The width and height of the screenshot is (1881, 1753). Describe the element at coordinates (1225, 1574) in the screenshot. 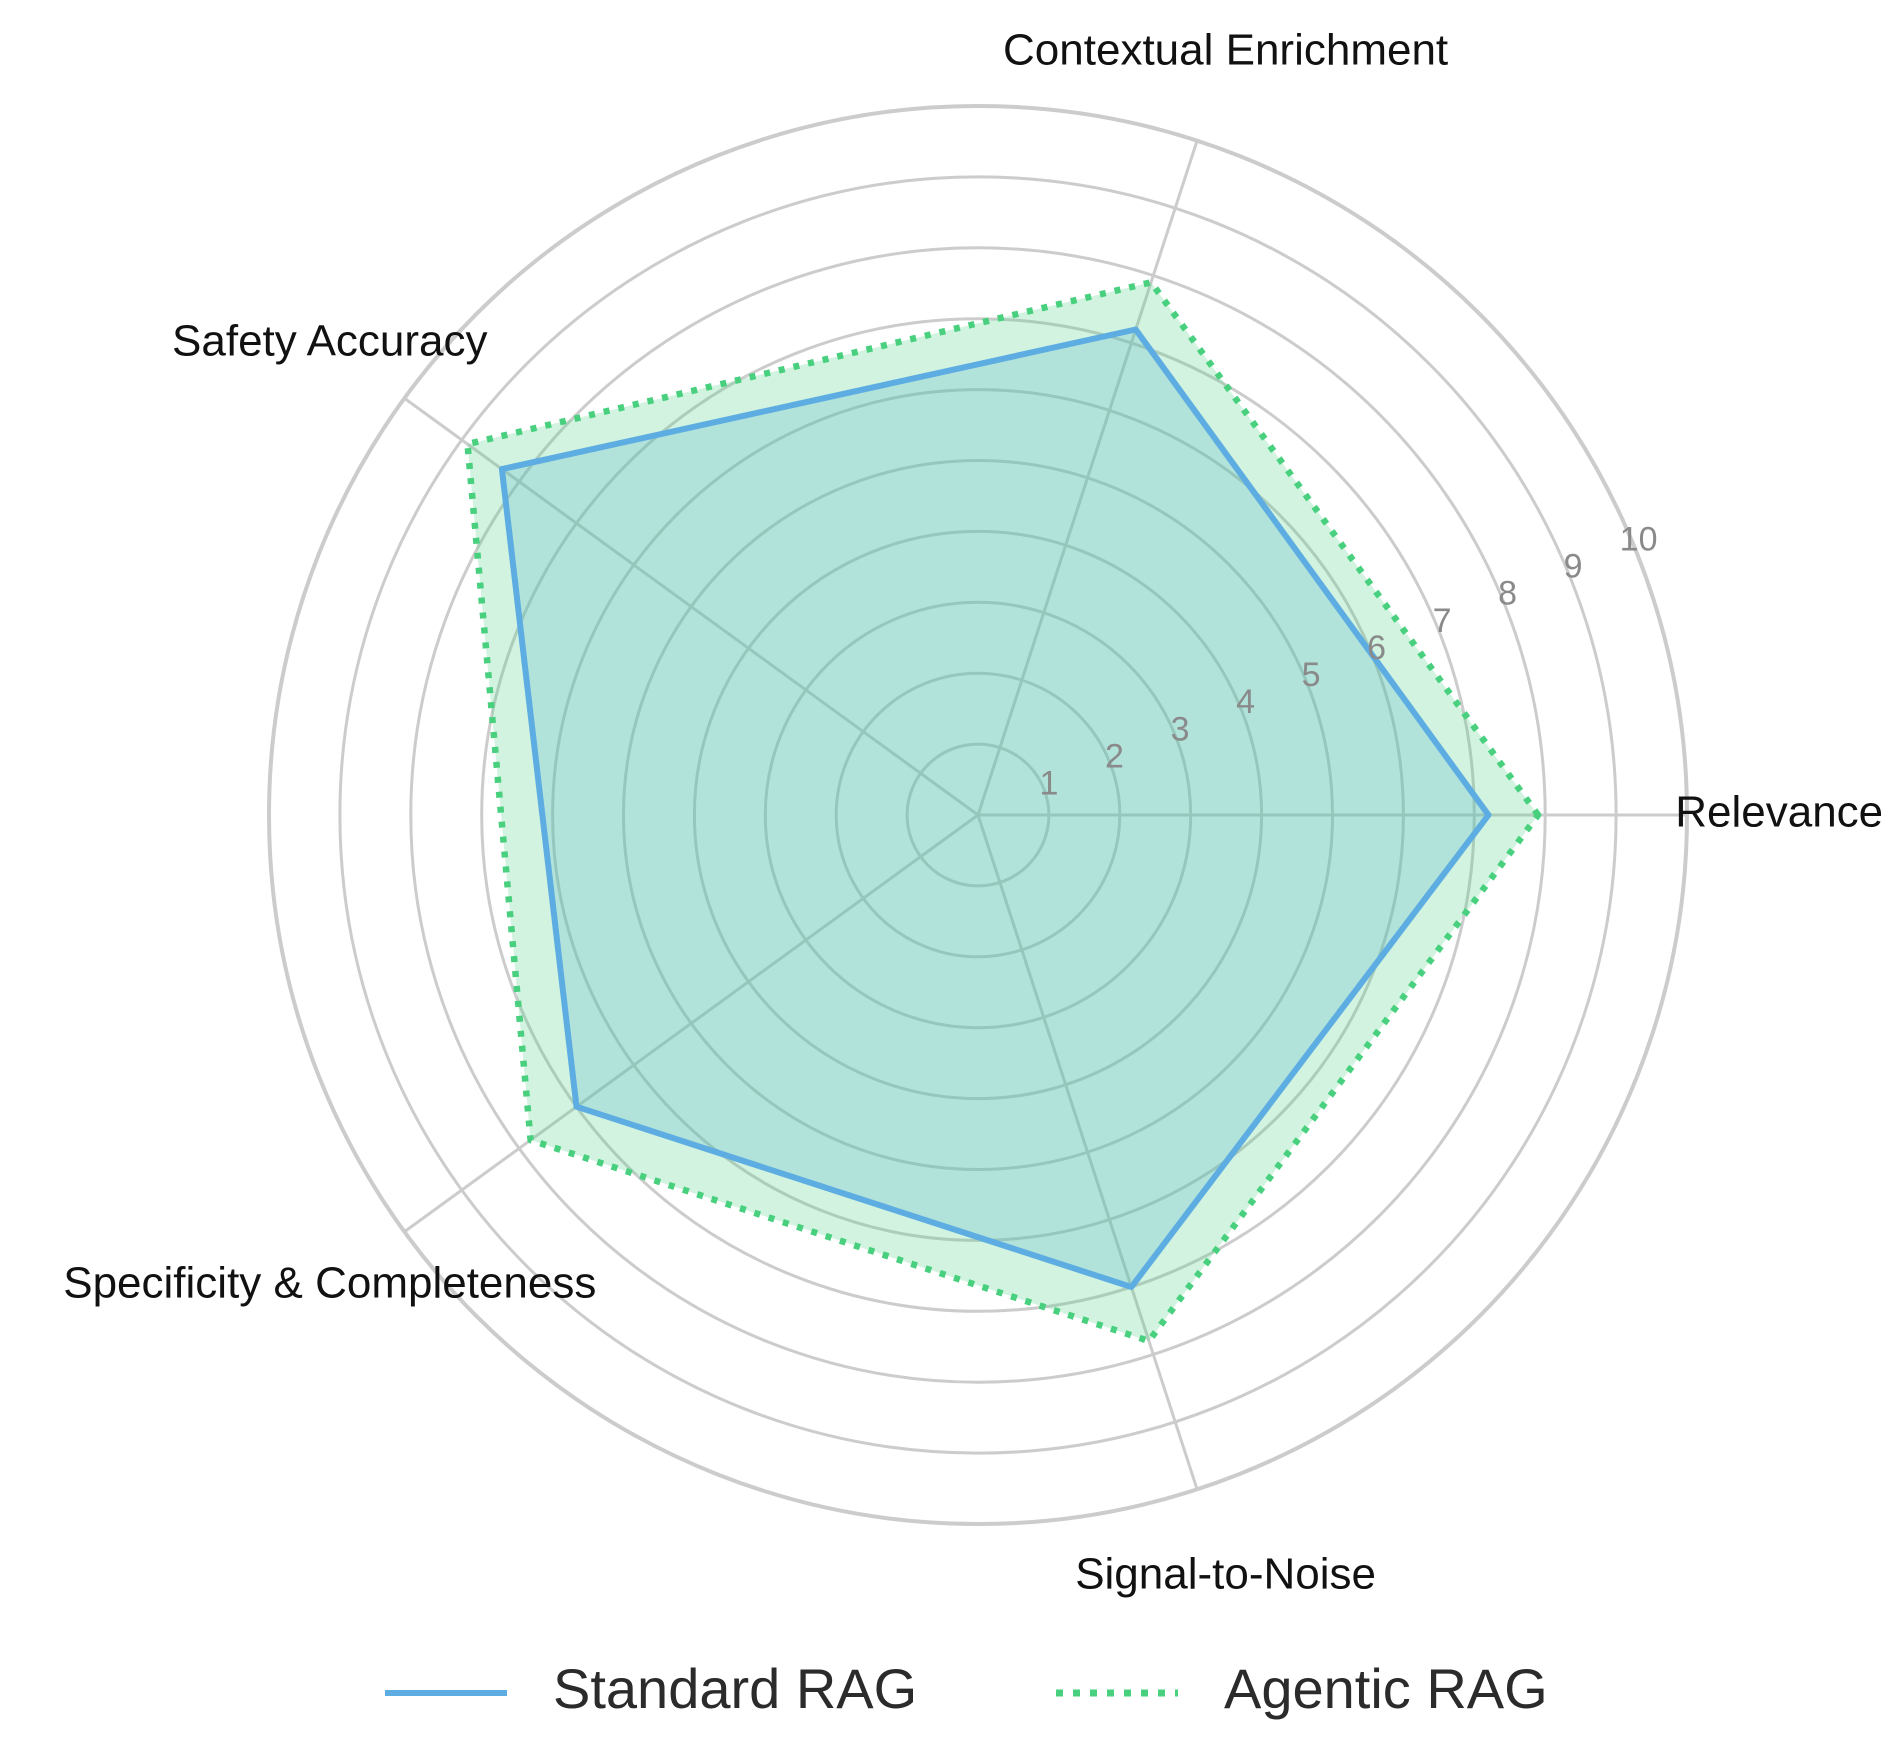

I see `axis-label-5: Signal-to-Noise` at that location.